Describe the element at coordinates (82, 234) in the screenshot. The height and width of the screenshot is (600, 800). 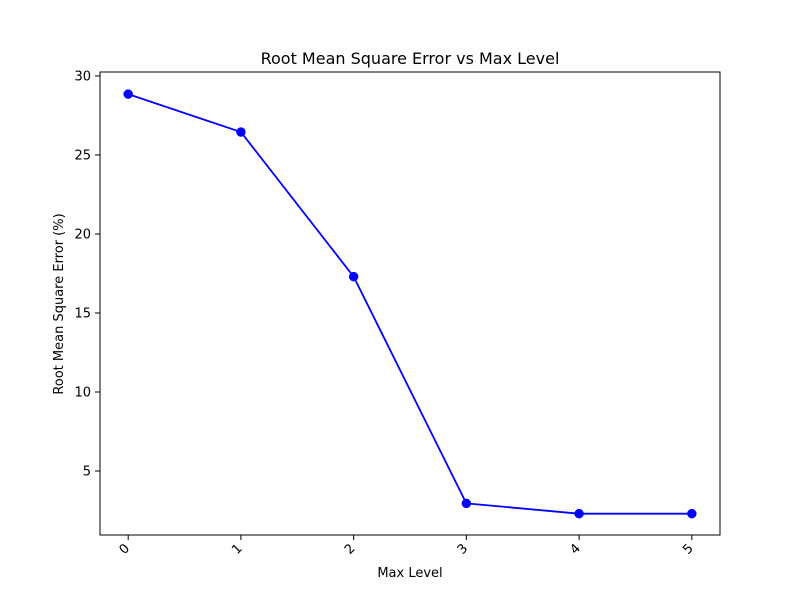
I see `y-tick-label: 20` at that location.